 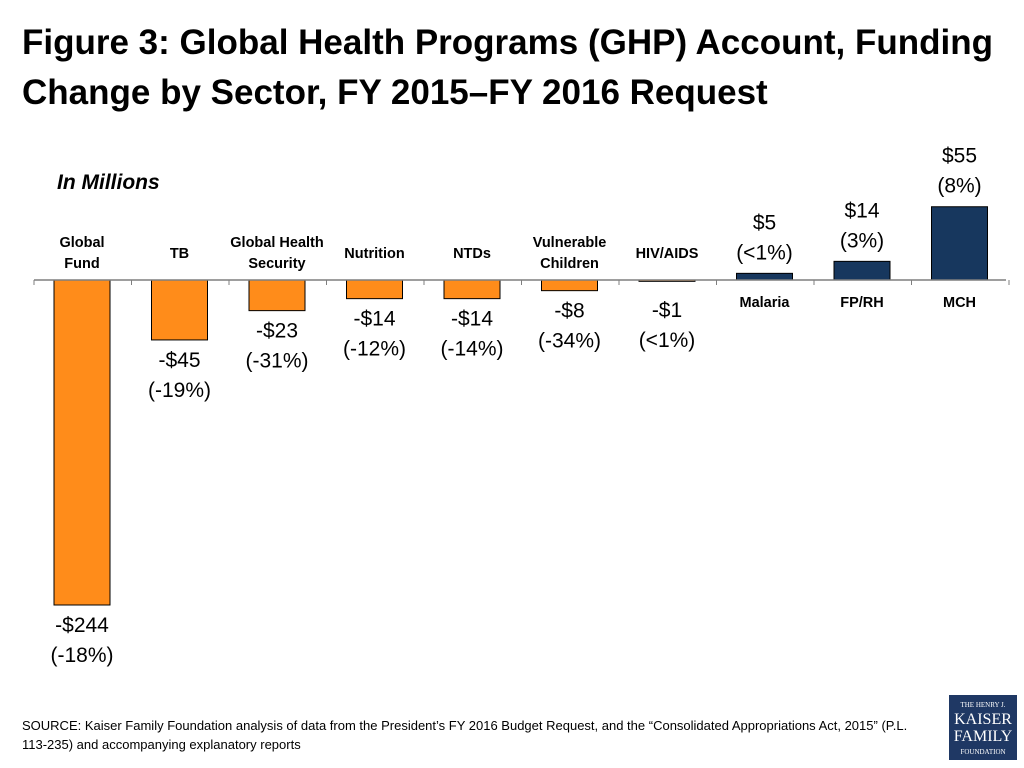 What do you see at coordinates (959, 156) in the screenshot?
I see `value-label-9: $55` at bounding box center [959, 156].